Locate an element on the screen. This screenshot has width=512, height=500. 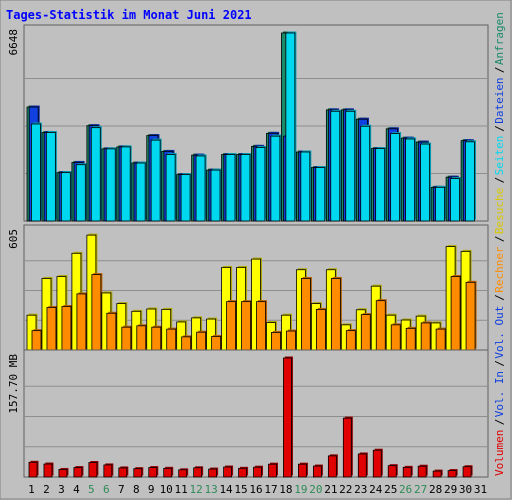
x-tick-label-27: 27 is located at coordinates (420, 489).